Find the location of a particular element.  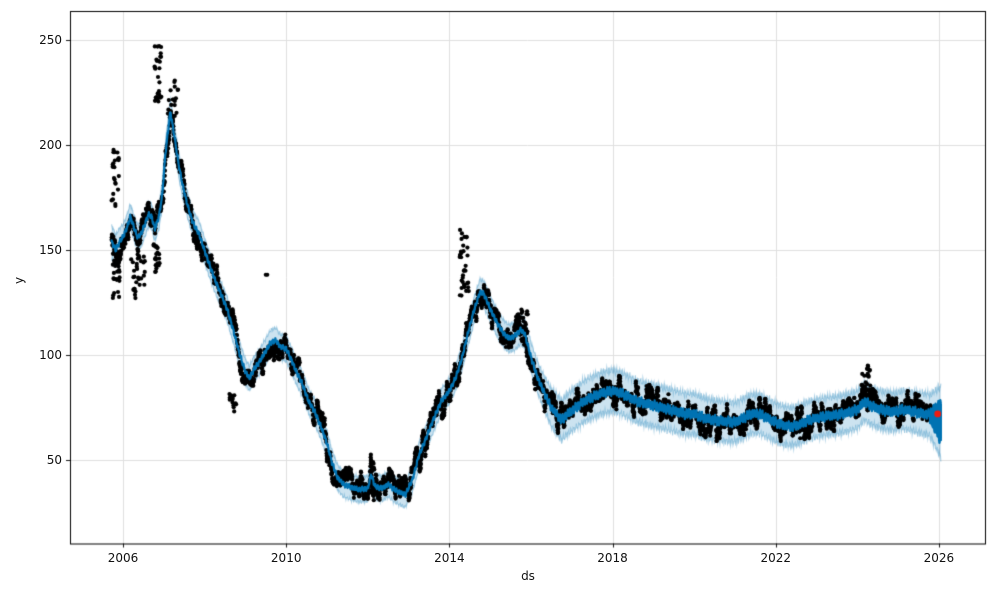

y-tick-label-150: 150 is located at coordinates (50, 250).